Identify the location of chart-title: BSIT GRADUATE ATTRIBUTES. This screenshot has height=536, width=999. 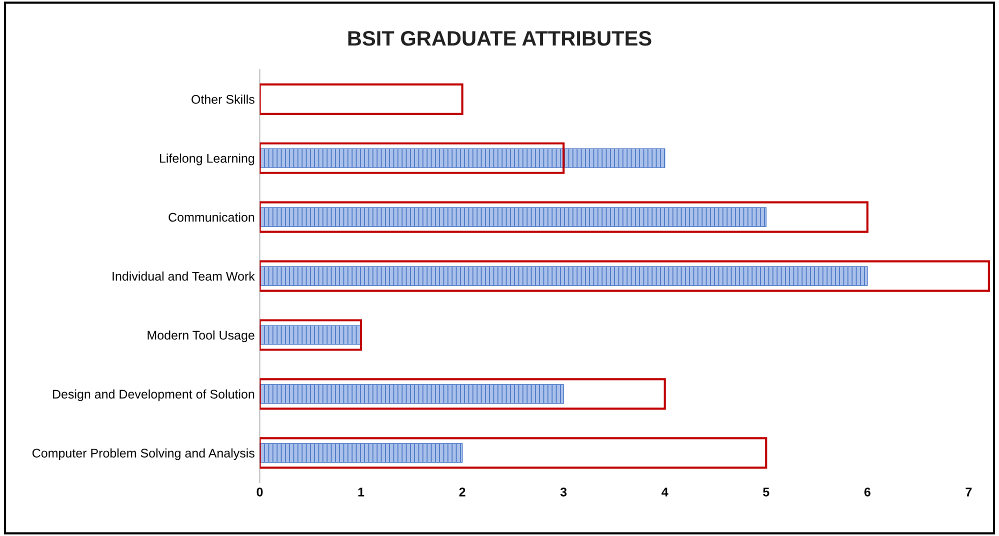
(500, 38).